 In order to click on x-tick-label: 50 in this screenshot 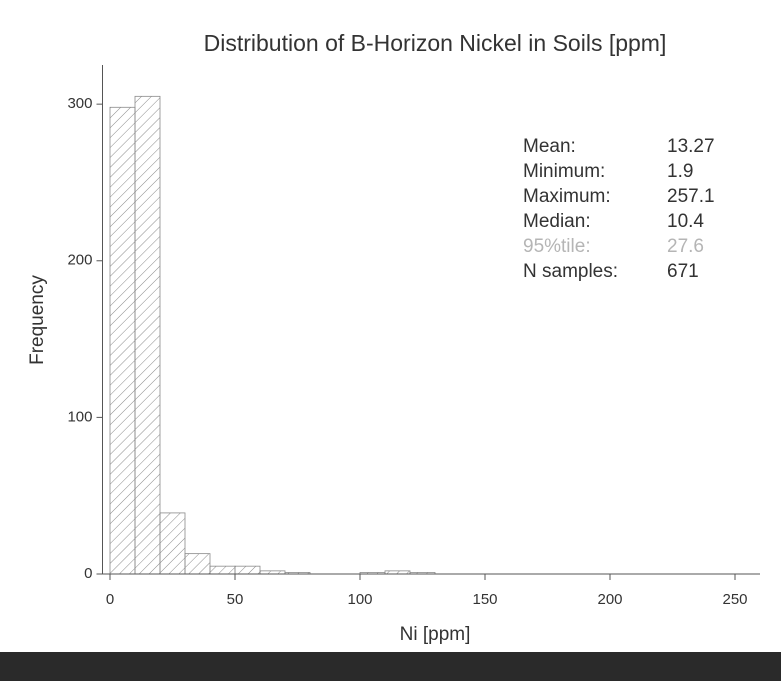, I will do `click(235, 599)`.